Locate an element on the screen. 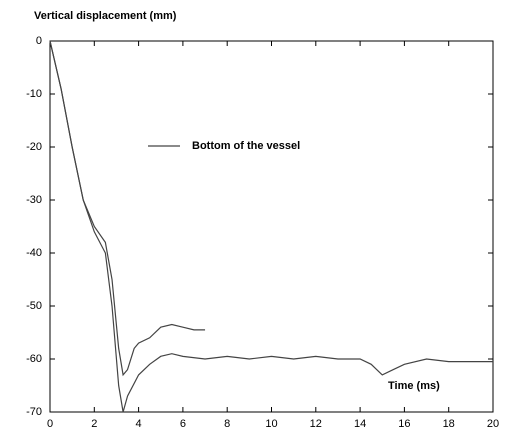 Image resolution: width=505 pixels, height=438 pixels. x-tick-label: 20 is located at coordinates (493, 424).